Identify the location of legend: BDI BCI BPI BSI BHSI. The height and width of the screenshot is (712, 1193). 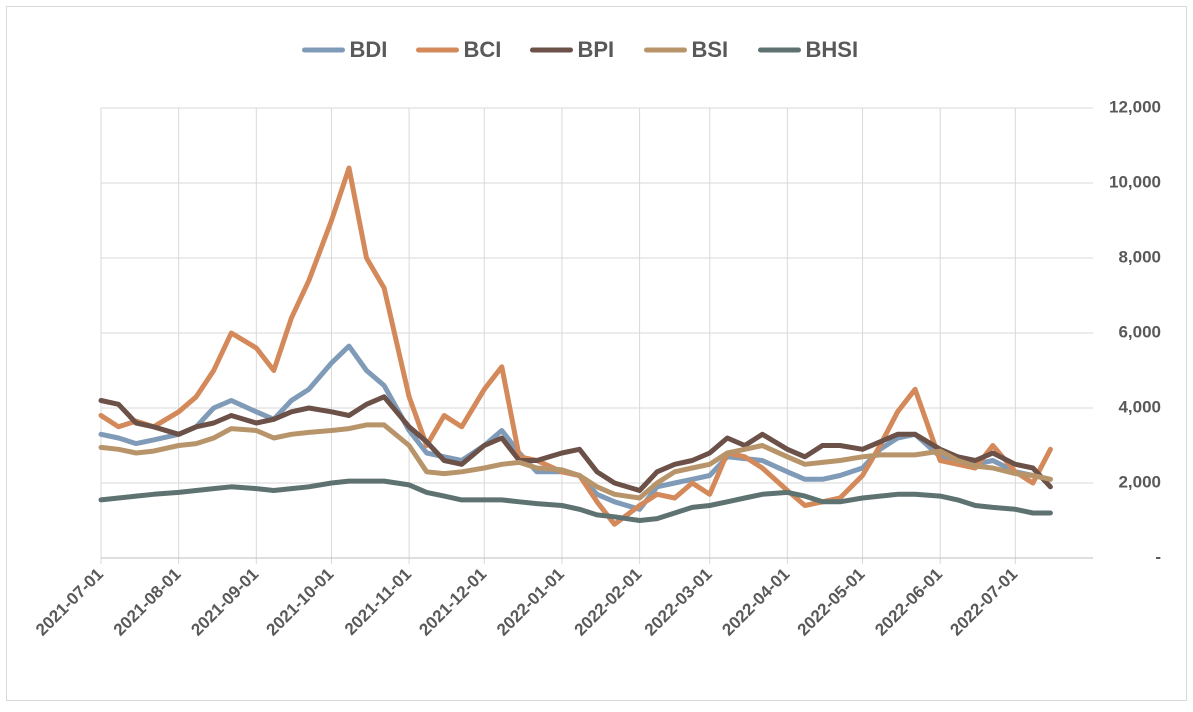
(580, 49).